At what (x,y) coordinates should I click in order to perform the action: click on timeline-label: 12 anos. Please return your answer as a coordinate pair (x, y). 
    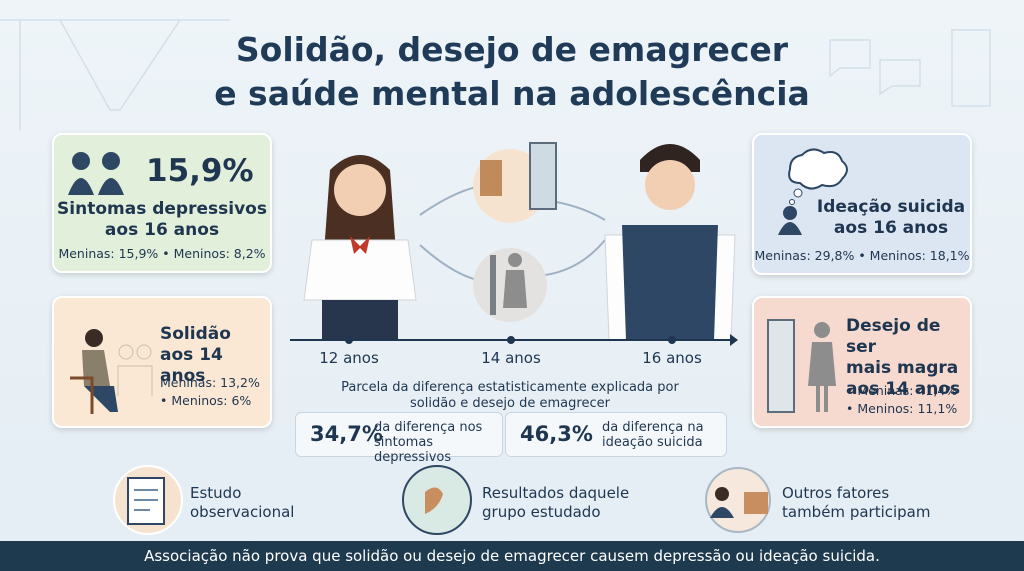
    Looking at the image, I should click on (349, 358).